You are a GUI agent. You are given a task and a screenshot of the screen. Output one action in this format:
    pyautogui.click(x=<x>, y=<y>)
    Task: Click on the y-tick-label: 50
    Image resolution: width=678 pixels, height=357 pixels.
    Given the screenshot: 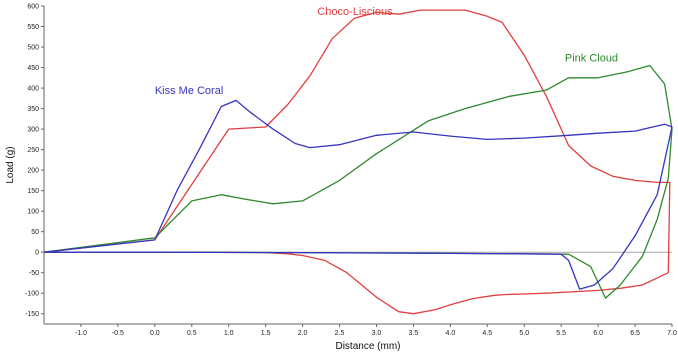 What is the action you would take?
    pyautogui.click(x=35, y=232)
    